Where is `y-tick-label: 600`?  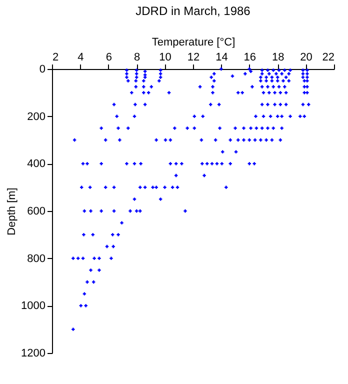
y-tick-label: 600 is located at coordinates (36, 212).